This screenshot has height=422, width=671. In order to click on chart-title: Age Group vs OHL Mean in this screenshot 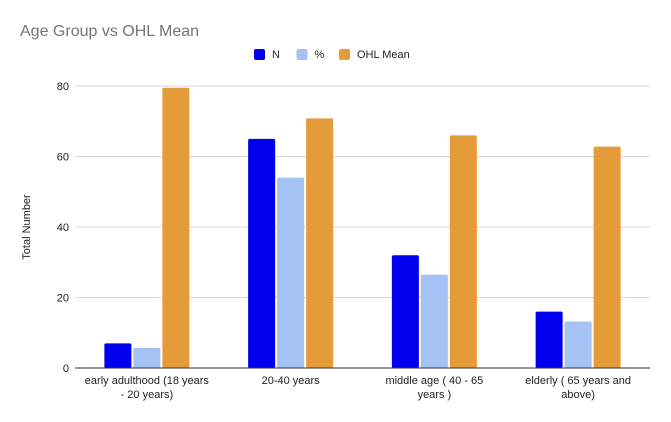, I will do `click(109, 31)`.